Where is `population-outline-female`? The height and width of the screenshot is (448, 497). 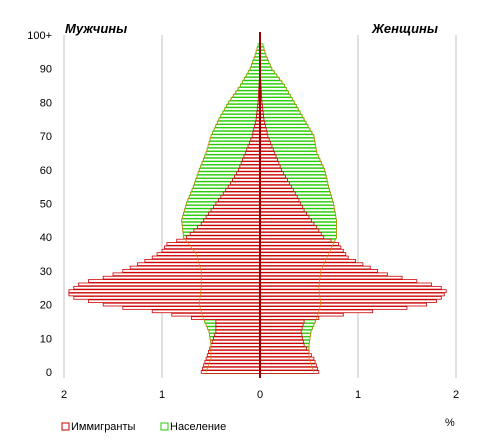
population-outline-female is located at coordinates (299, 209).